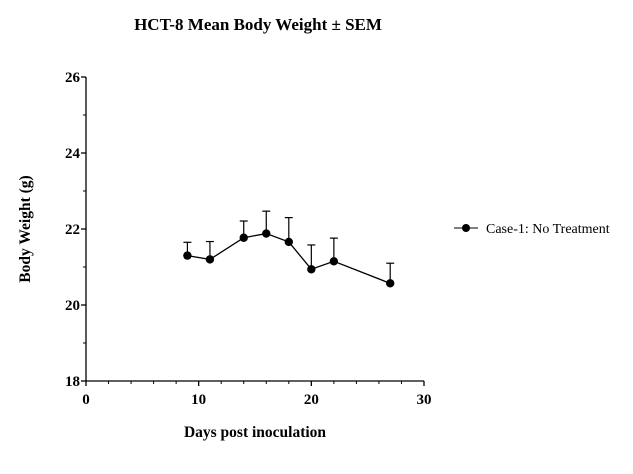  I want to click on legend-label: Case-1: No Treatment, so click(548, 229).